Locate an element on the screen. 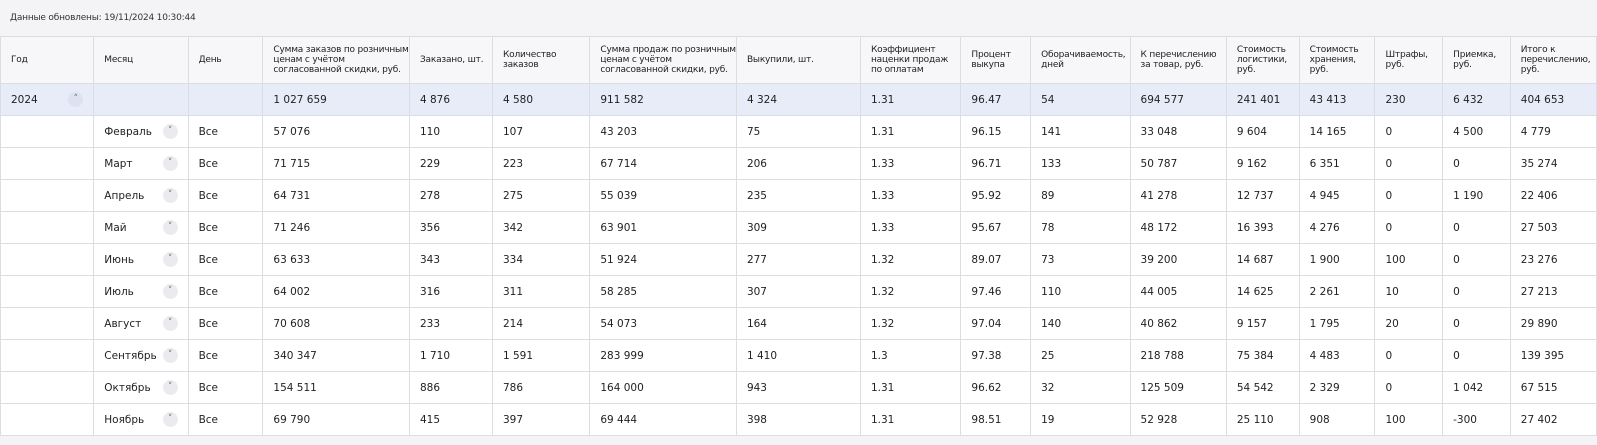  column-header: Заказано, шт. is located at coordinates (450, 60).